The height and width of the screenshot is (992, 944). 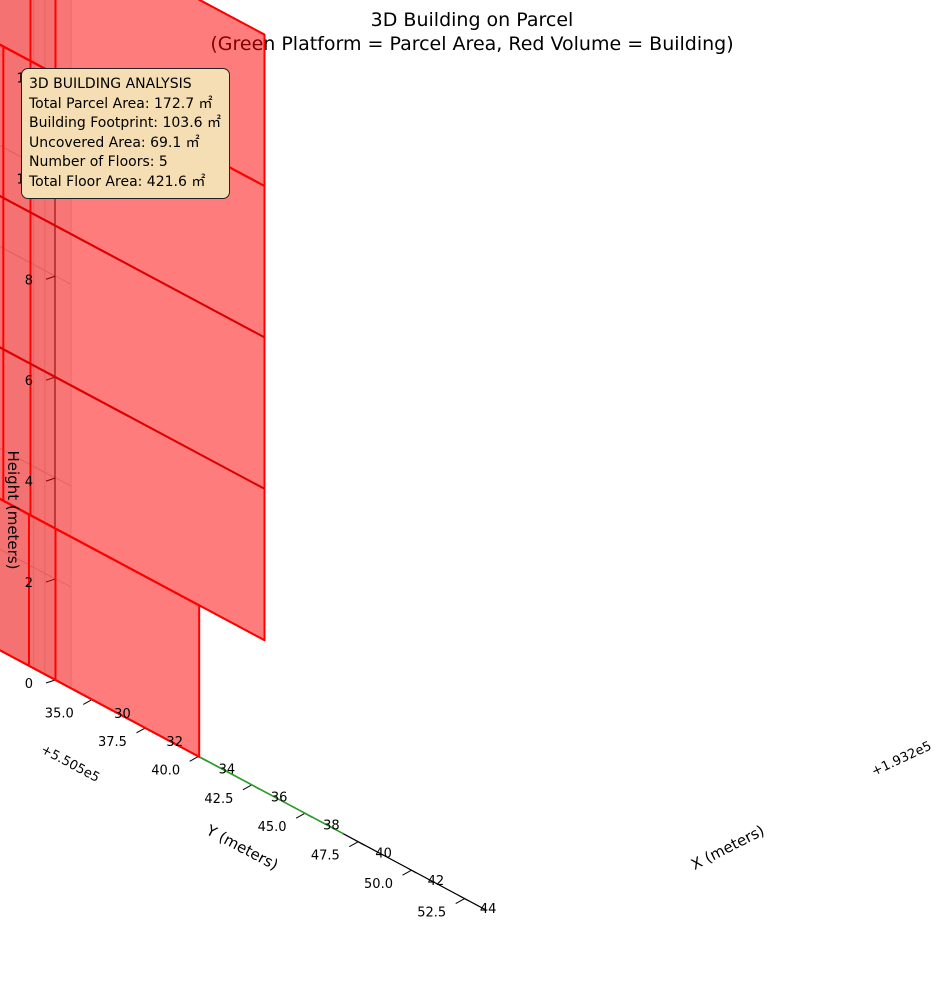 What do you see at coordinates (272, 827) in the screenshot?
I see `y-tick-label: 45.0` at bounding box center [272, 827].